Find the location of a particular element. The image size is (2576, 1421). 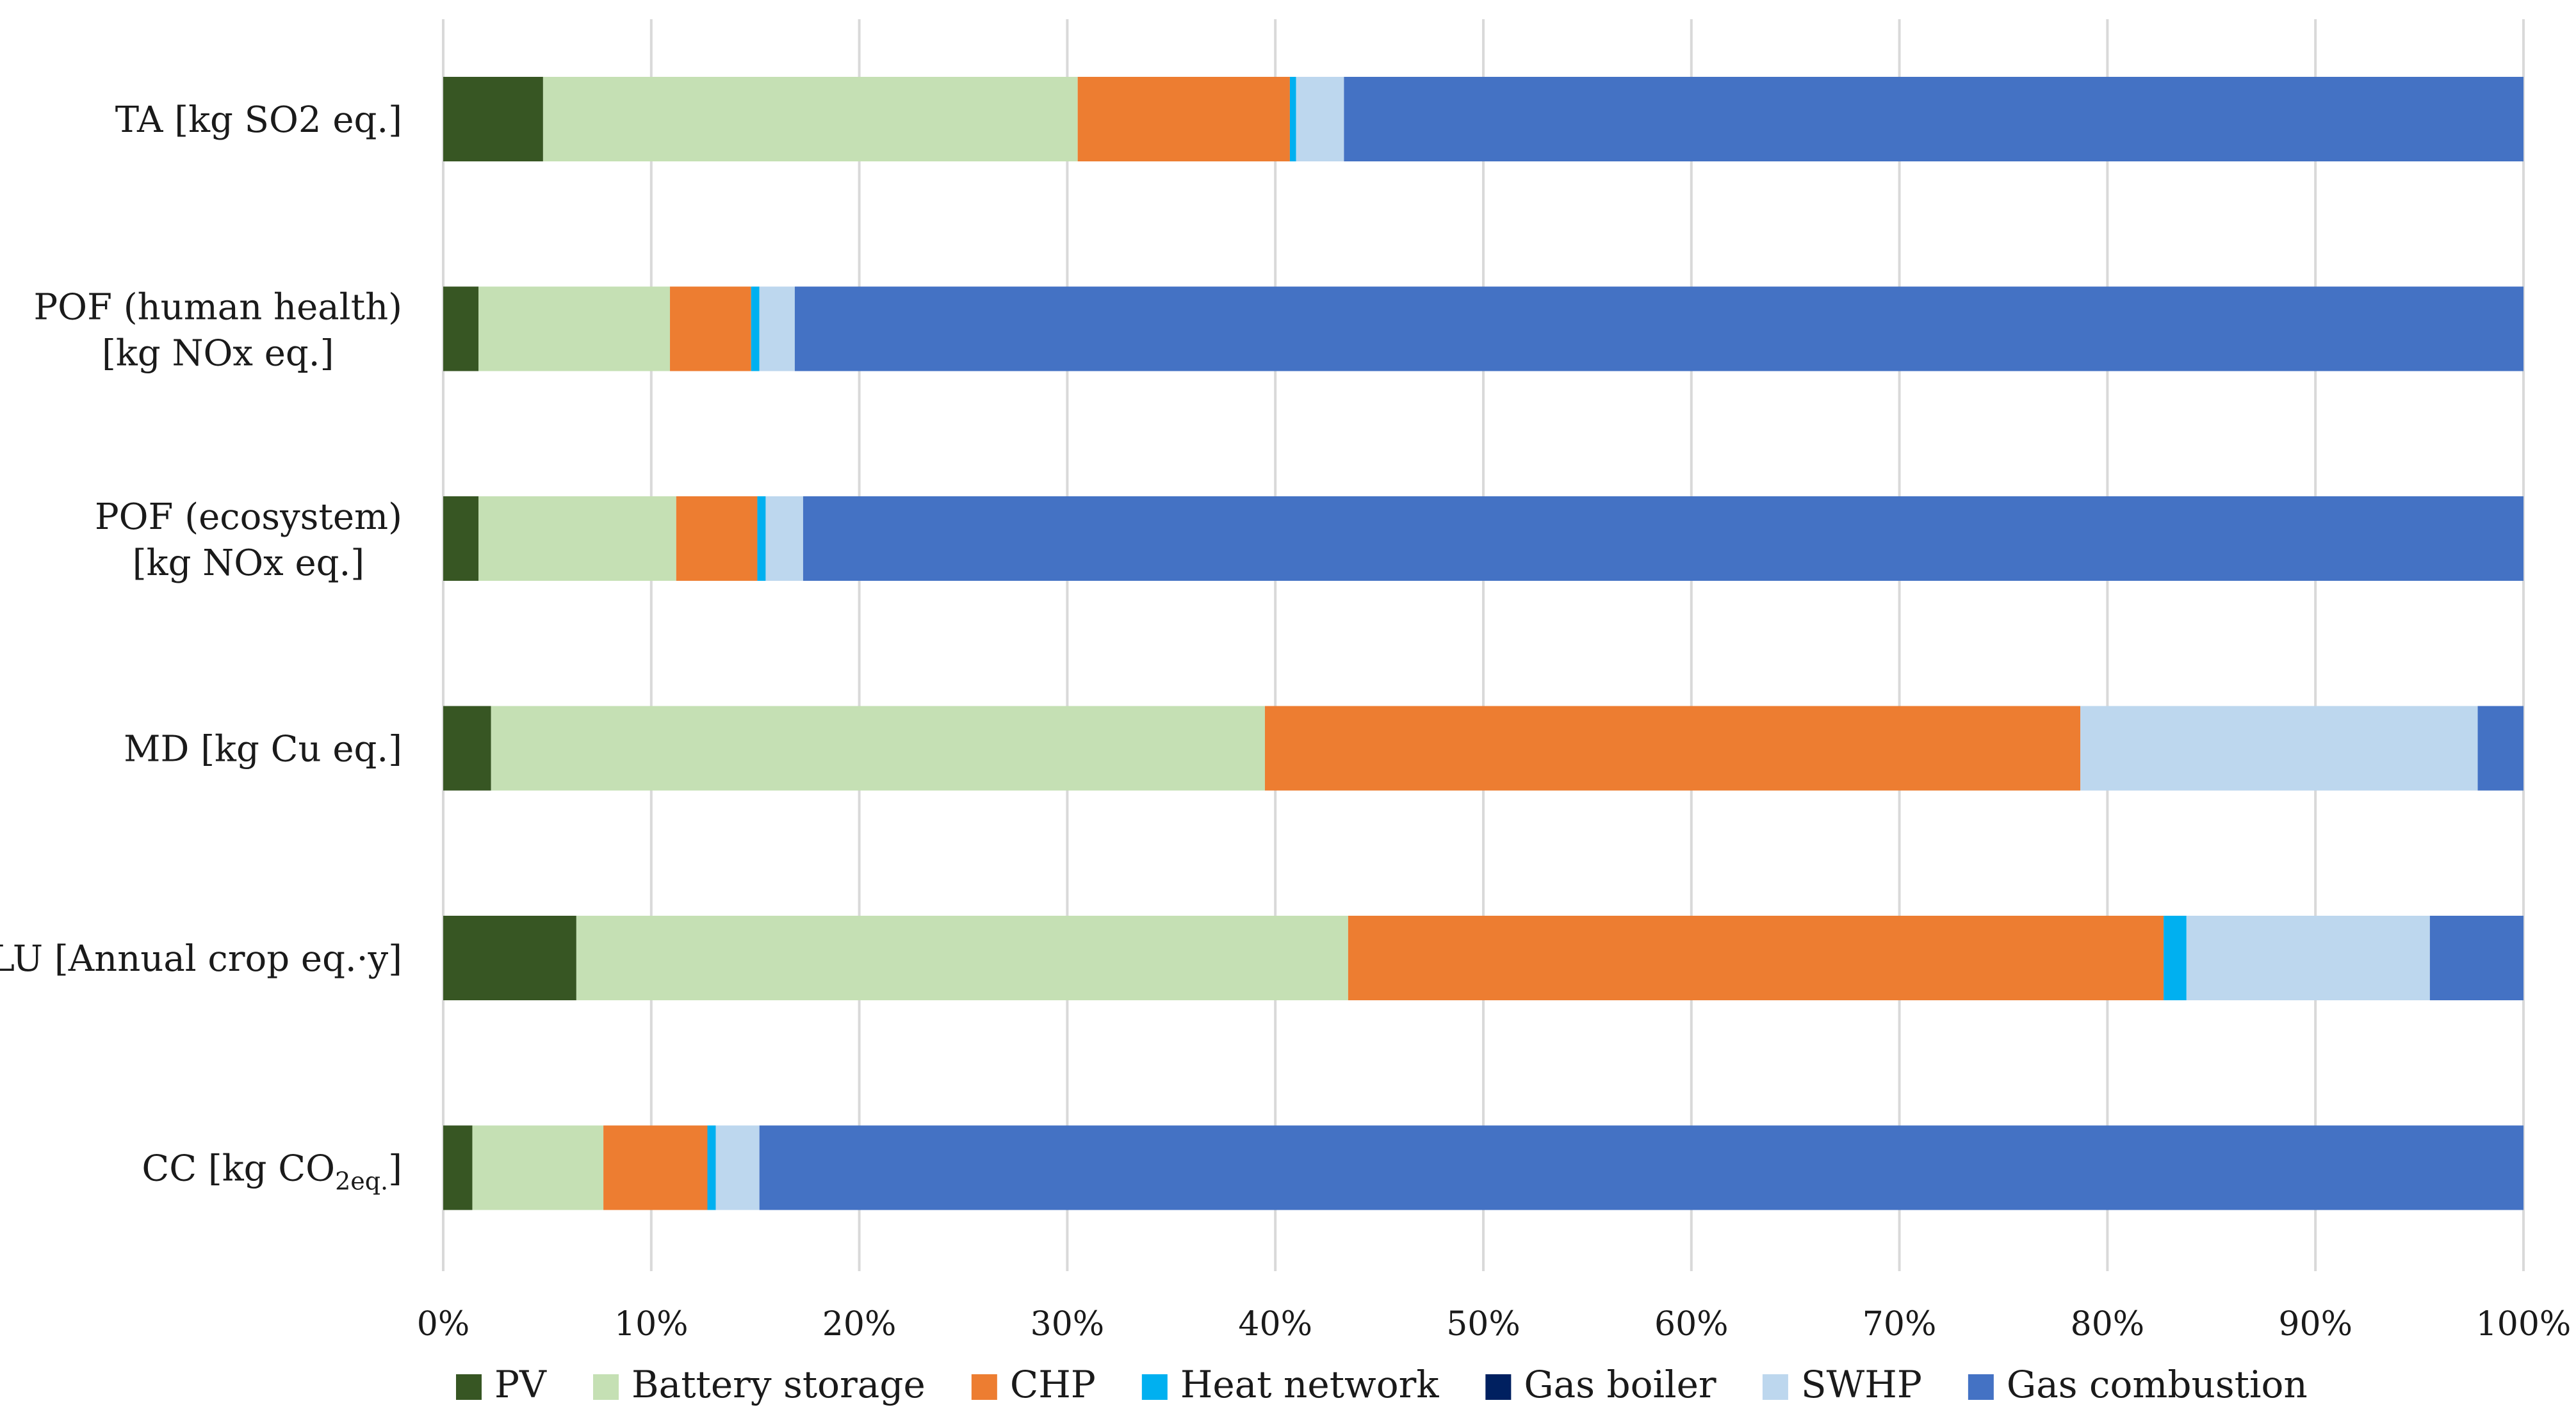

x-tick-label: 40% is located at coordinates (1275, 1324).